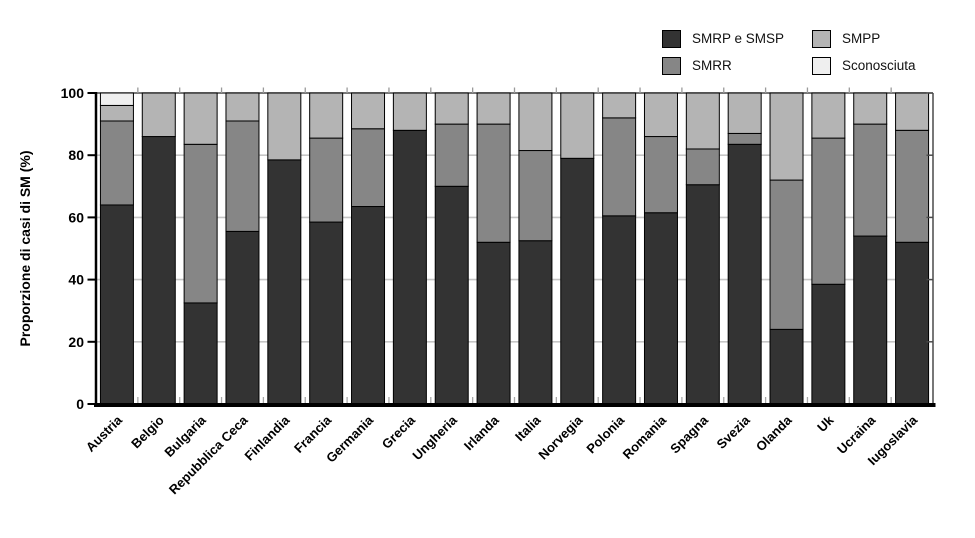 The height and width of the screenshot is (538, 975). Describe the element at coordinates (560, 437) in the screenshot. I see `x-category-label: Norvegia` at that location.